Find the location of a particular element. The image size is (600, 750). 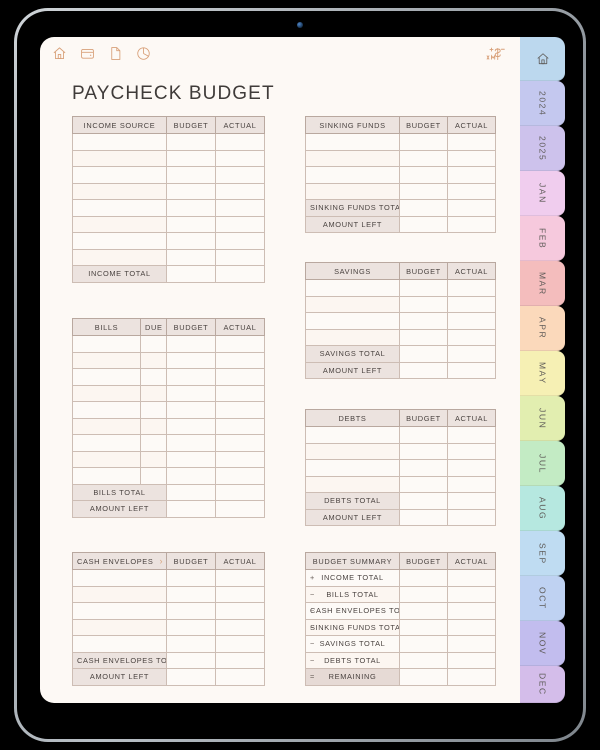

summary-row: − SAVINGS TOTAL is located at coordinates (400, 644).